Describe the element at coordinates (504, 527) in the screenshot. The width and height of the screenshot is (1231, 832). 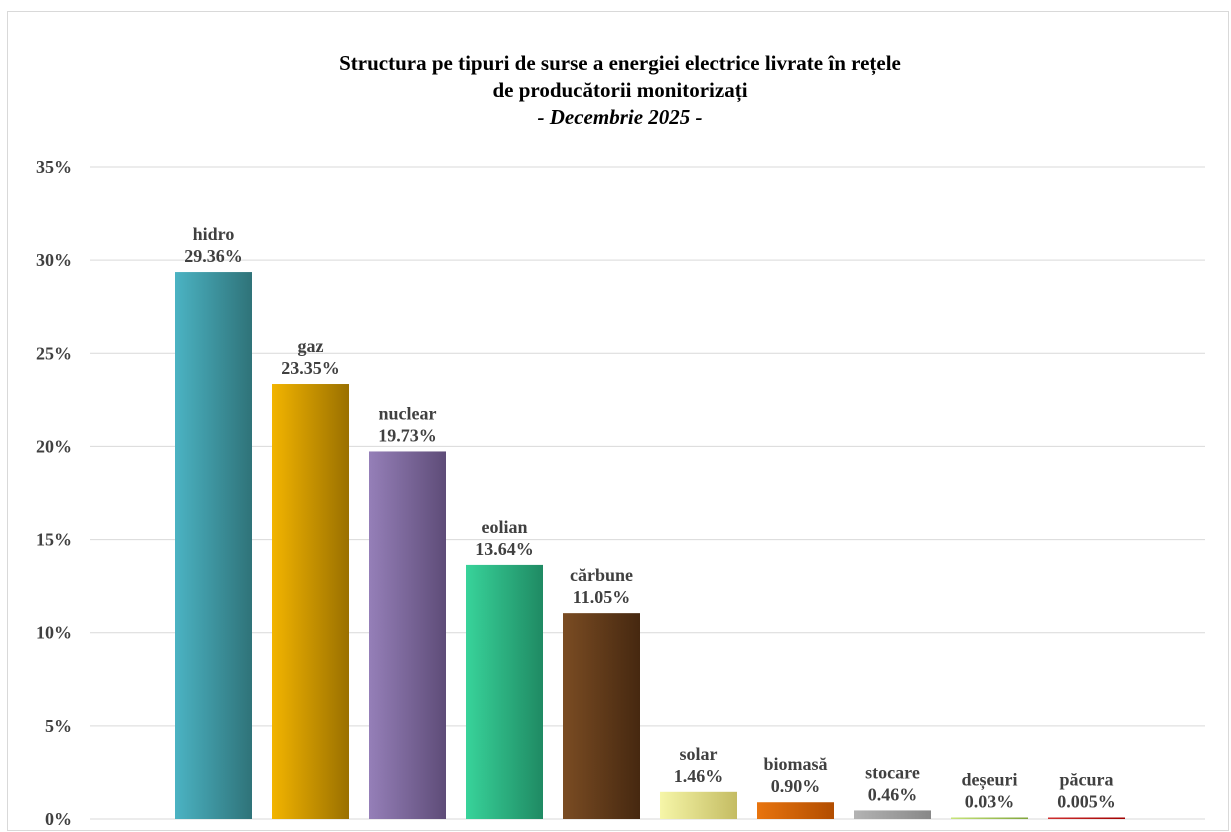
I see `bar-category-label: eolian` at that location.